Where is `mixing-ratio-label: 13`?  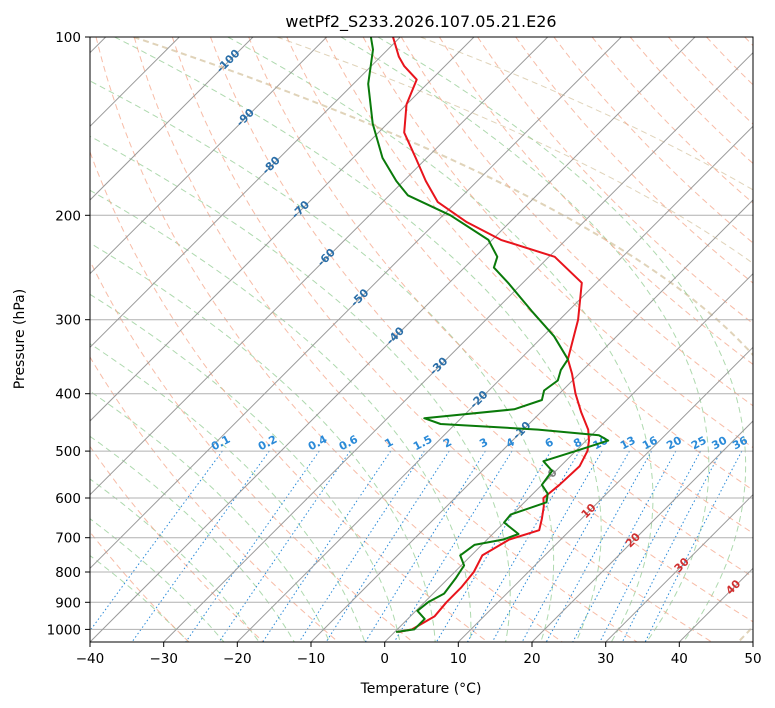
mixing-ratio-label: 13 is located at coordinates (628, 443).